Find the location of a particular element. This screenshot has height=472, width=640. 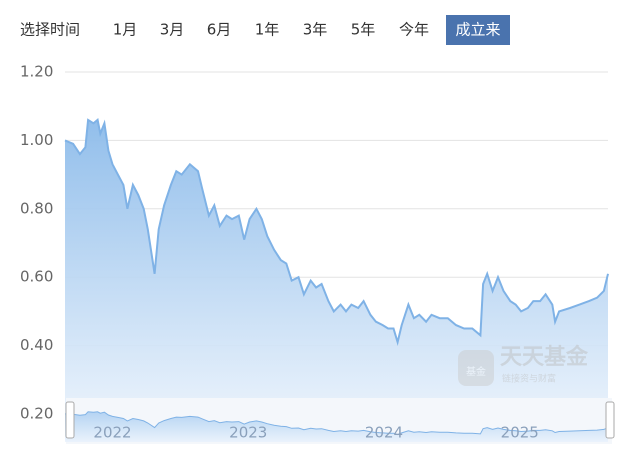

y-tick-label: 0.60 is located at coordinates (36, 277).